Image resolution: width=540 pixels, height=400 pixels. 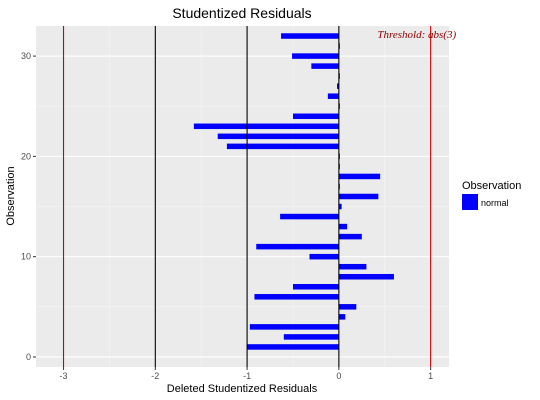 What do you see at coordinates (155, 376) in the screenshot?
I see `x-tick-label: -2` at bounding box center [155, 376].